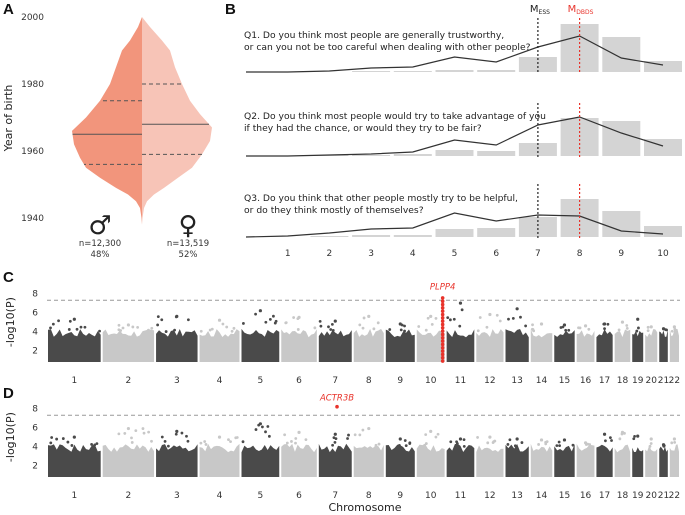 This screenshot has height=515, width=685. I want to click on chromosome-tick-label: 8, so click(369, 496).